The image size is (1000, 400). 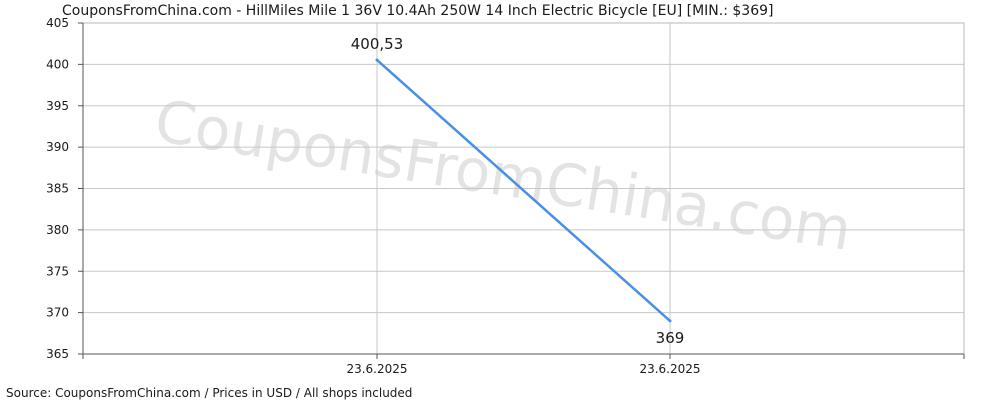 What do you see at coordinates (57, 230) in the screenshot?
I see `y-tick-label: 380` at bounding box center [57, 230].